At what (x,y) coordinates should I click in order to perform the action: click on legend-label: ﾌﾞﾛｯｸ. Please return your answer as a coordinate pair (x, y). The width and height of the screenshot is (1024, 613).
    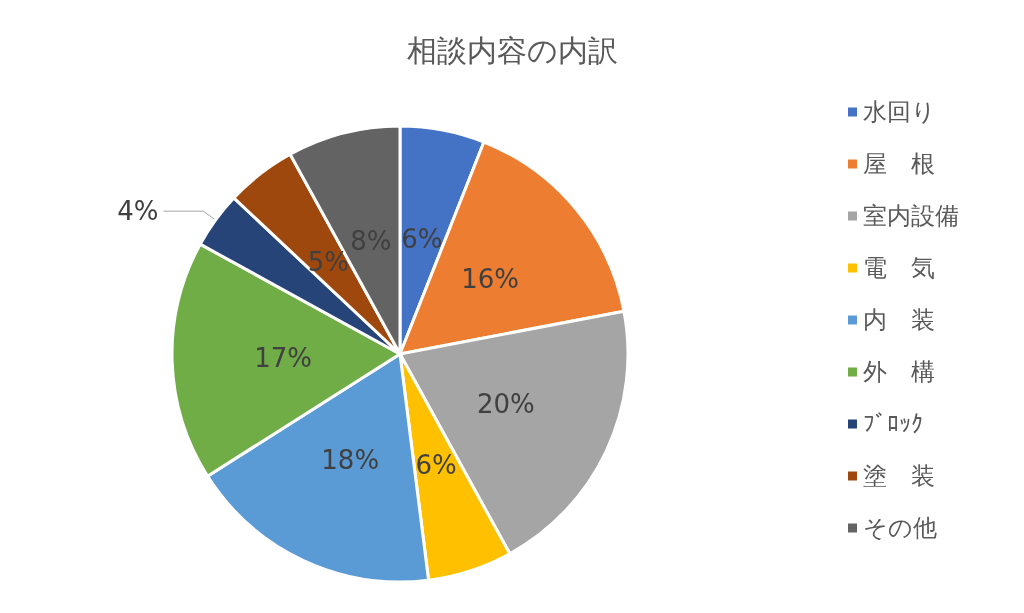
    Looking at the image, I should click on (893, 424).